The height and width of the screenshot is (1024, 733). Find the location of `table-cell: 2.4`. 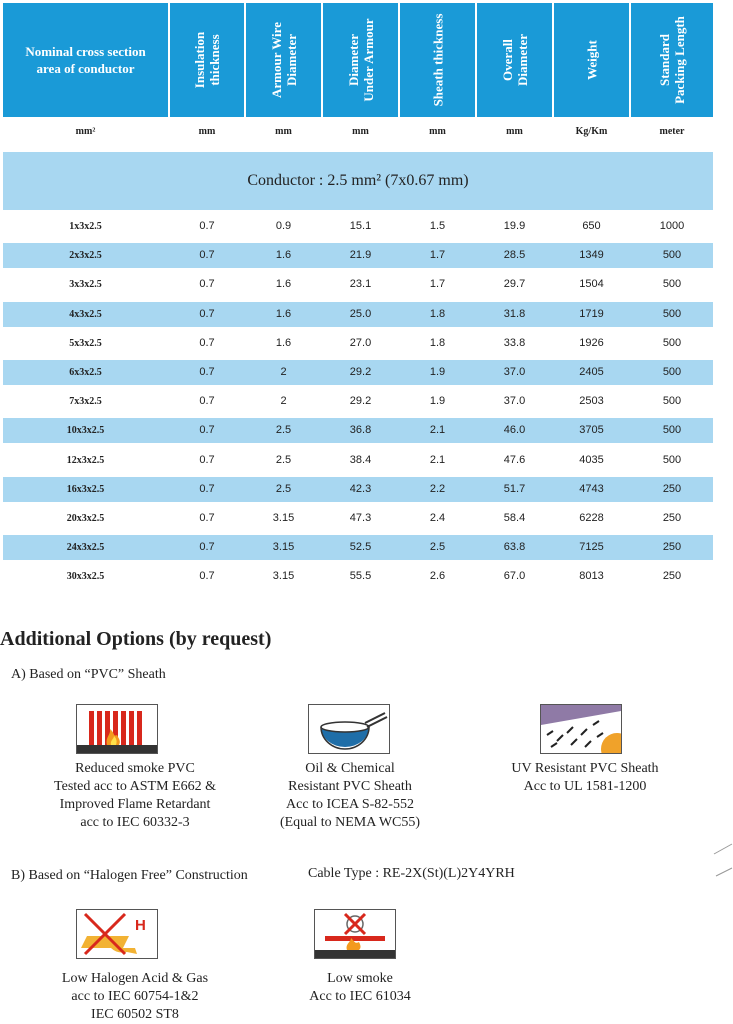

table-cell: 2.4 is located at coordinates (437, 518).